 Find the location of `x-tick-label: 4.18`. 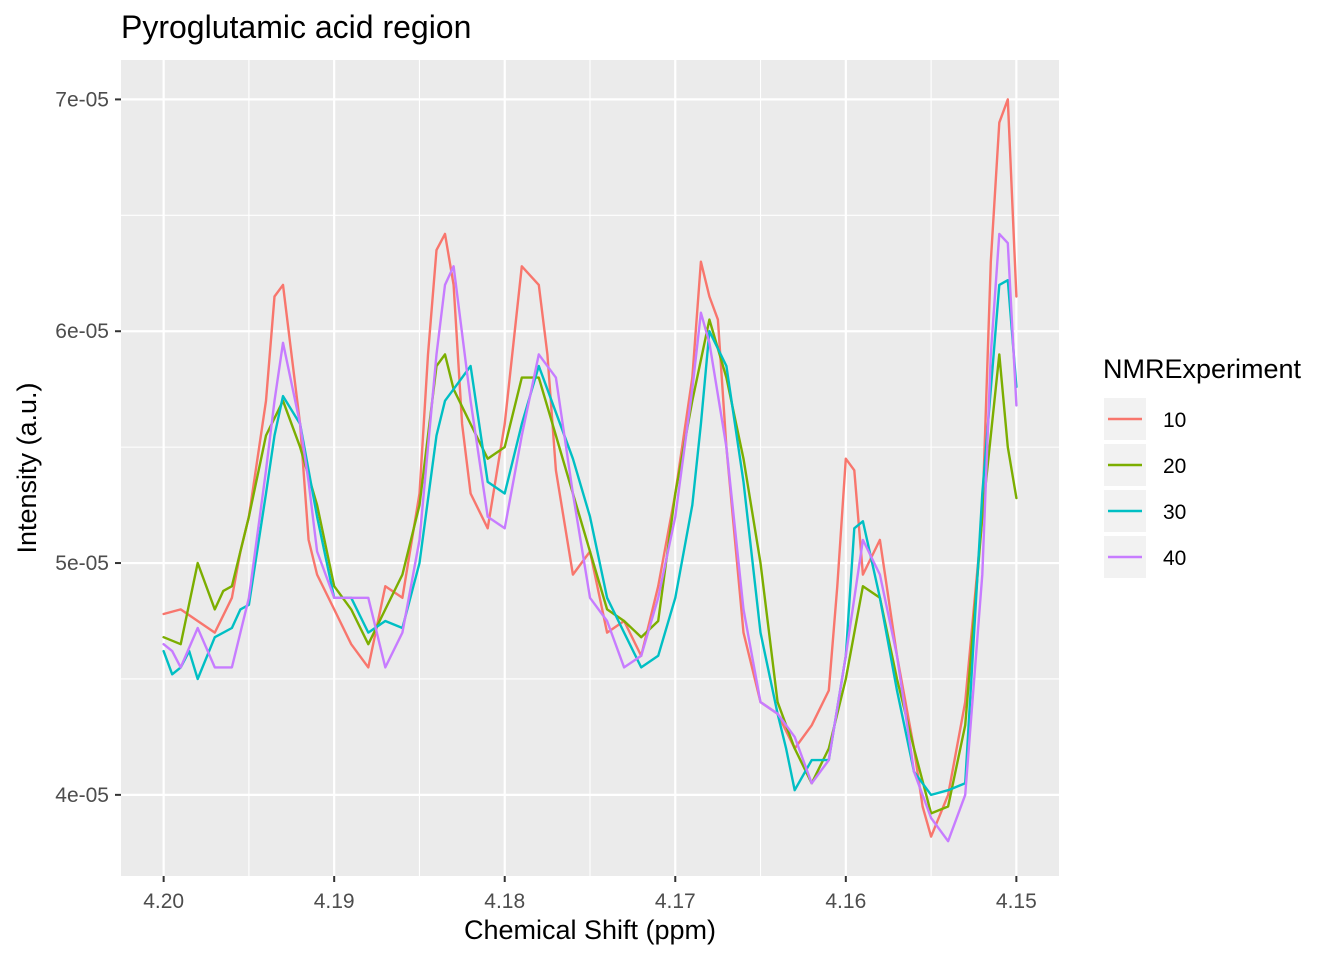

x-tick-label: 4.18 is located at coordinates (504, 901).